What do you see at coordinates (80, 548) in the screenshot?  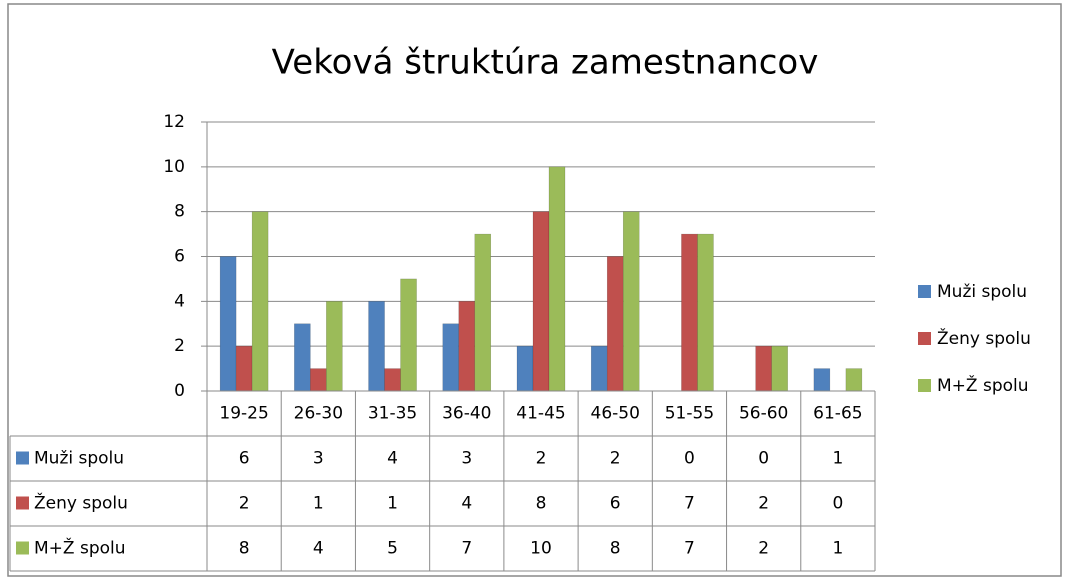 I see `table-row-label: M+Ž spolu` at bounding box center [80, 548].